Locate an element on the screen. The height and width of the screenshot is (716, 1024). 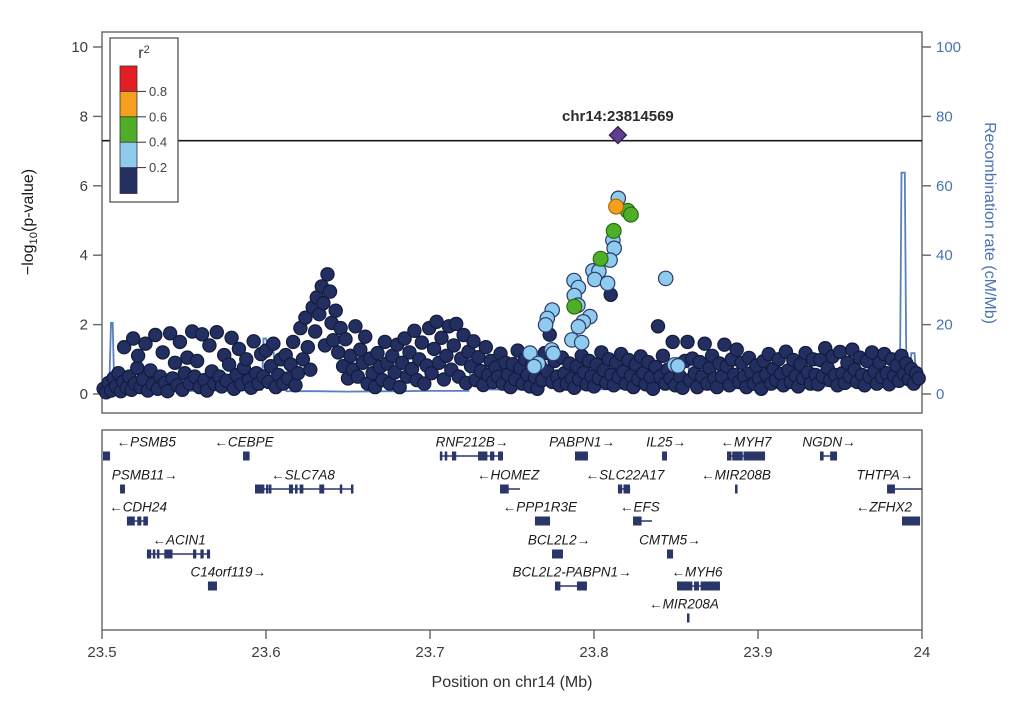
y-axis-label-left: −log10(p-value) is located at coordinates (30, 222).